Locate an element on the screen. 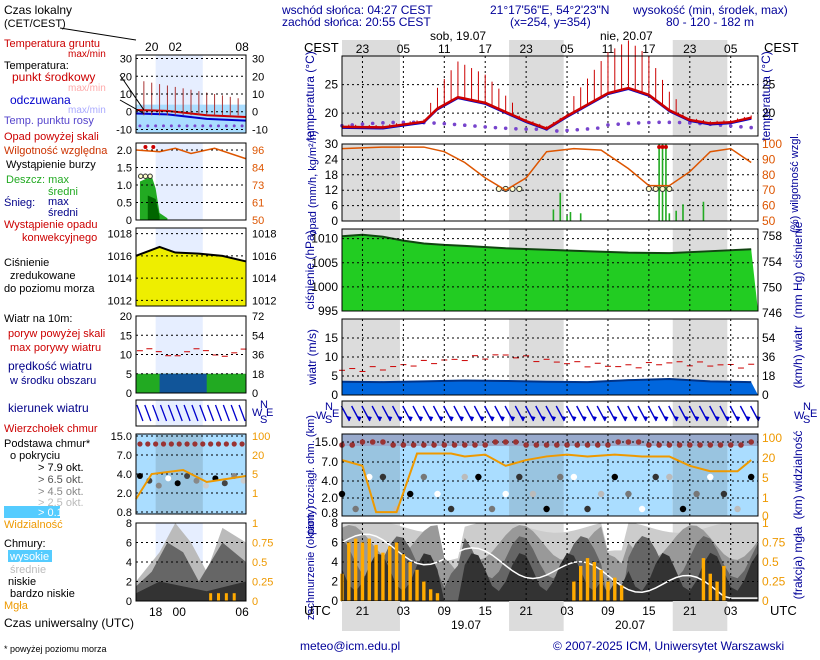 This screenshot has height=660, width=820. cloud-tick: 2.0 is located at coordinates (329, 498).